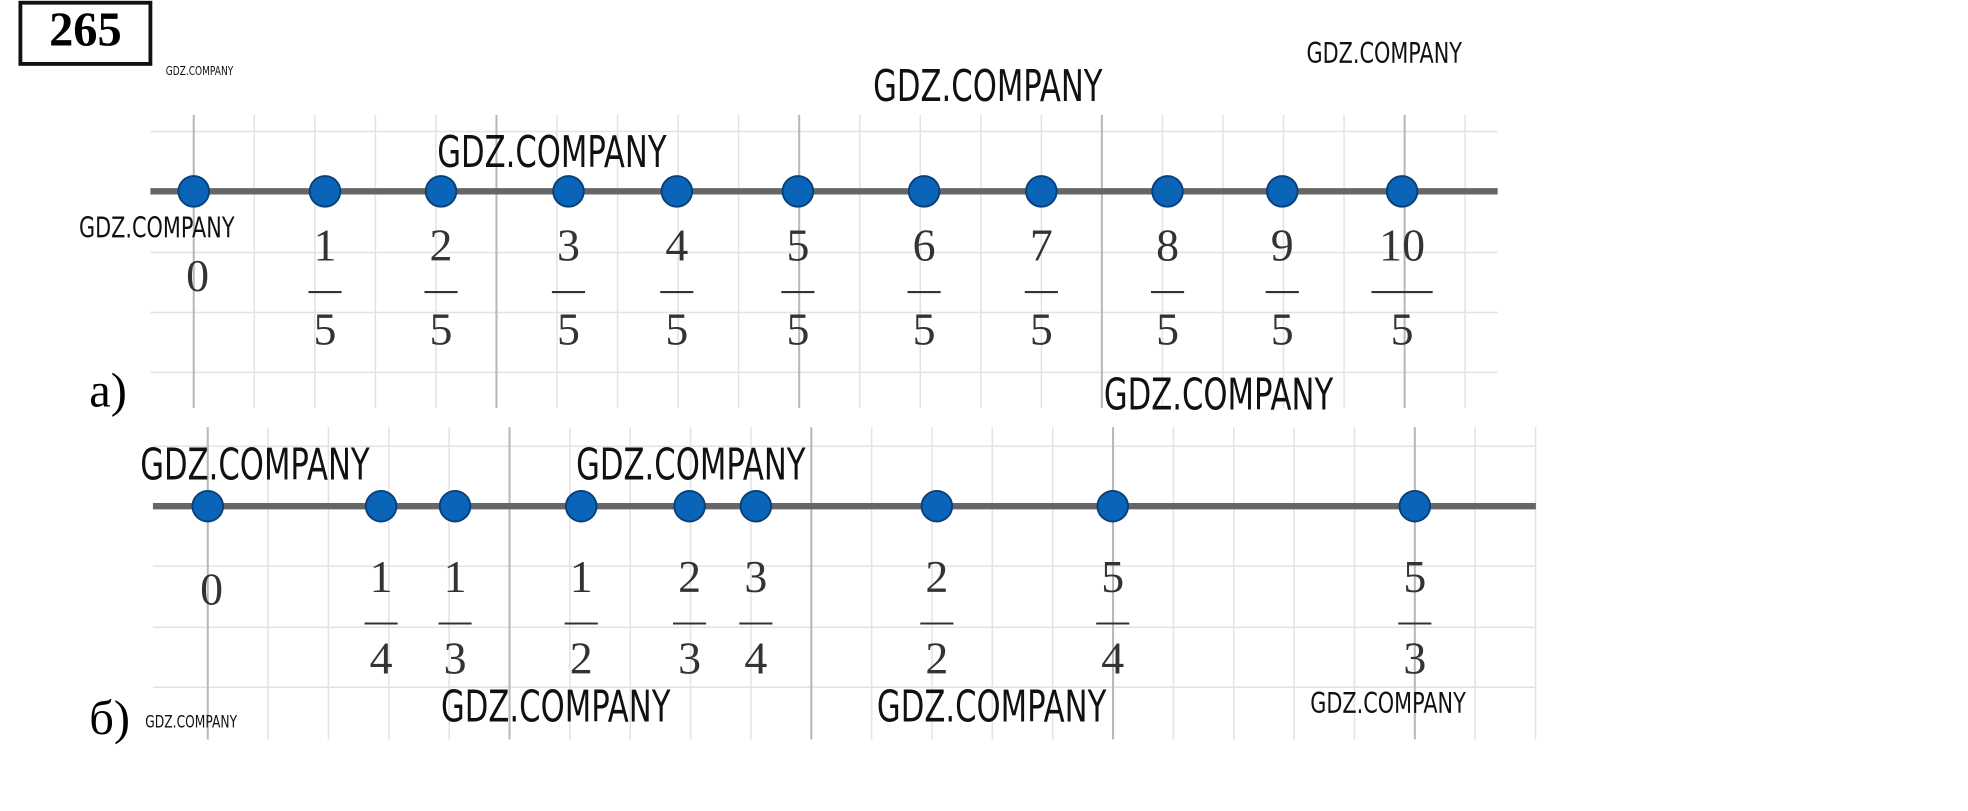 The width and height of the screenshot is (1968, 811). I want to click on numerator: 6, so click(924, 245).